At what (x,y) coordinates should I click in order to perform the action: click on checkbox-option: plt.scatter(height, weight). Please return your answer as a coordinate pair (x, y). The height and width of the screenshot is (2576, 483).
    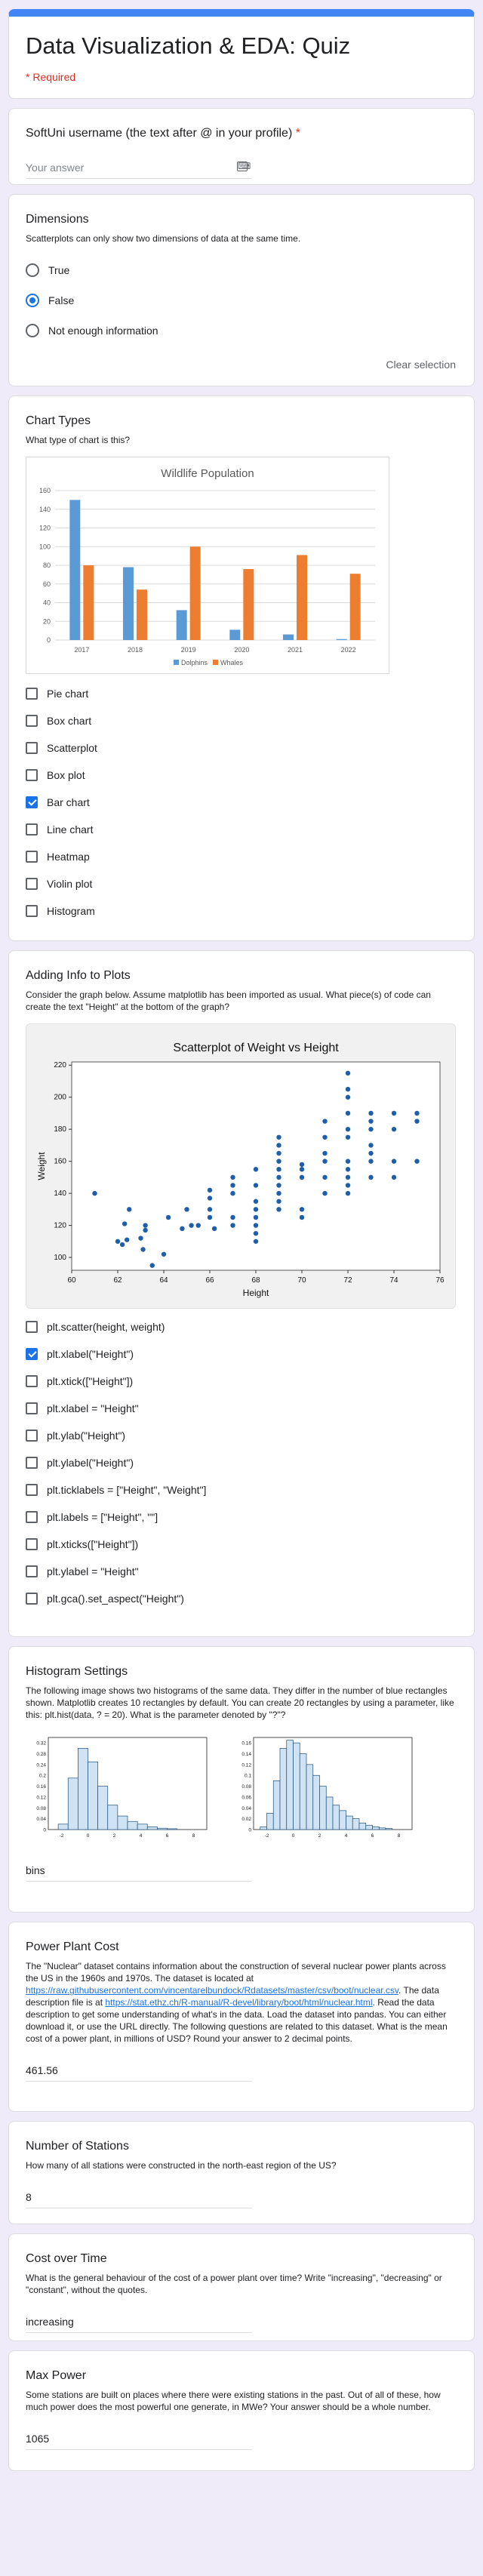
    Looking at the image, I should click on (241, 1326).